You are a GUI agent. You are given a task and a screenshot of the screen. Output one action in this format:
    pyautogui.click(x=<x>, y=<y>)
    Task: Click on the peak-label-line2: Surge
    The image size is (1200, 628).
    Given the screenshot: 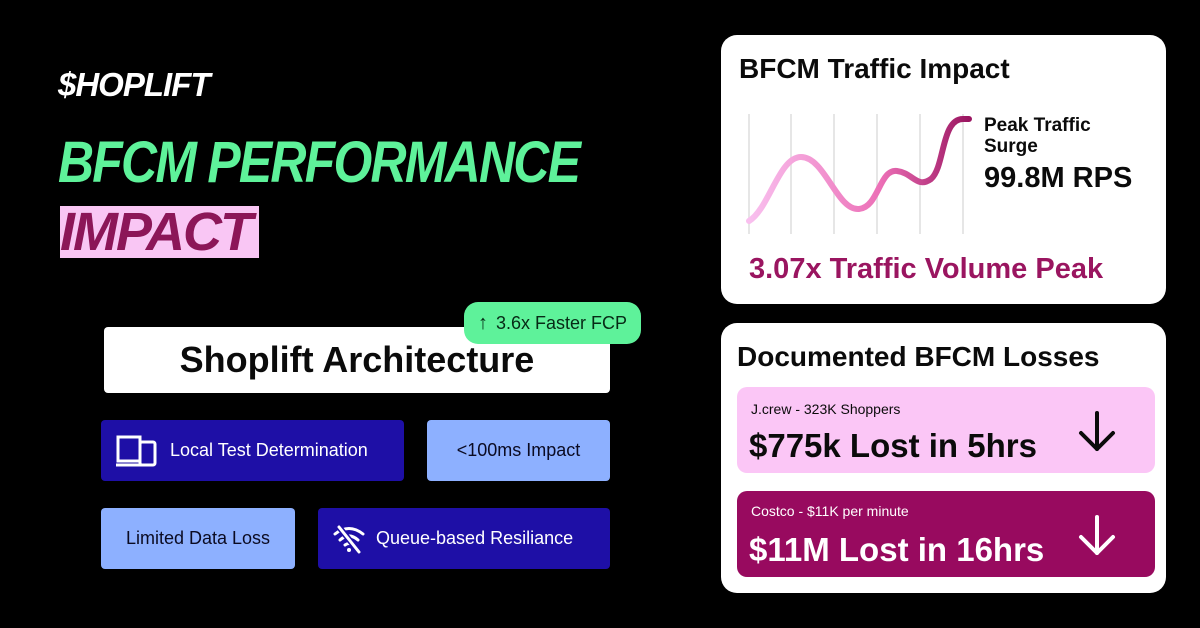 What is the action you would take?
    pyautogui.click(x=1011, y=146)
    